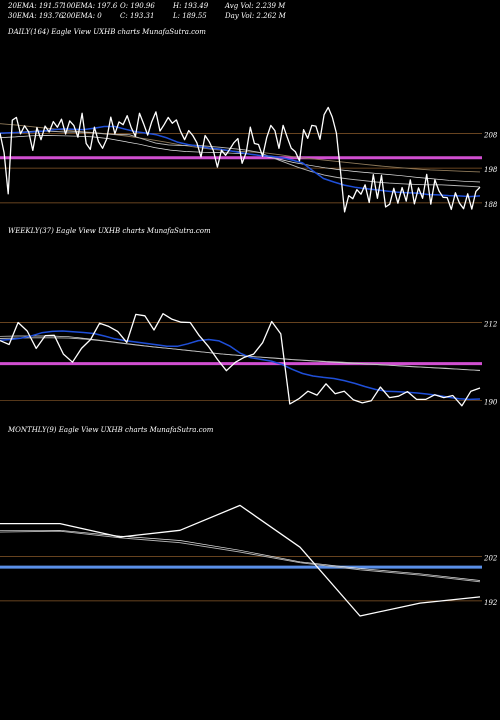 Image resolution: width=500 pixels, height=720 pixels. What do you see at coordinates (137, 6) in the screenshot?
I see `header-open: O: 190.96` at bounding box center [137, 6].